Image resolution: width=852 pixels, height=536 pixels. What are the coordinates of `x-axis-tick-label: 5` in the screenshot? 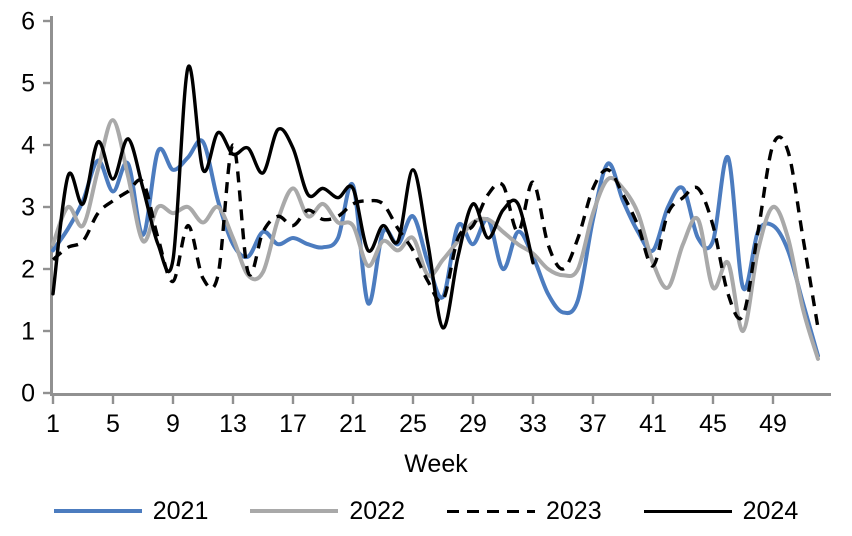 It's located at (113, 424).